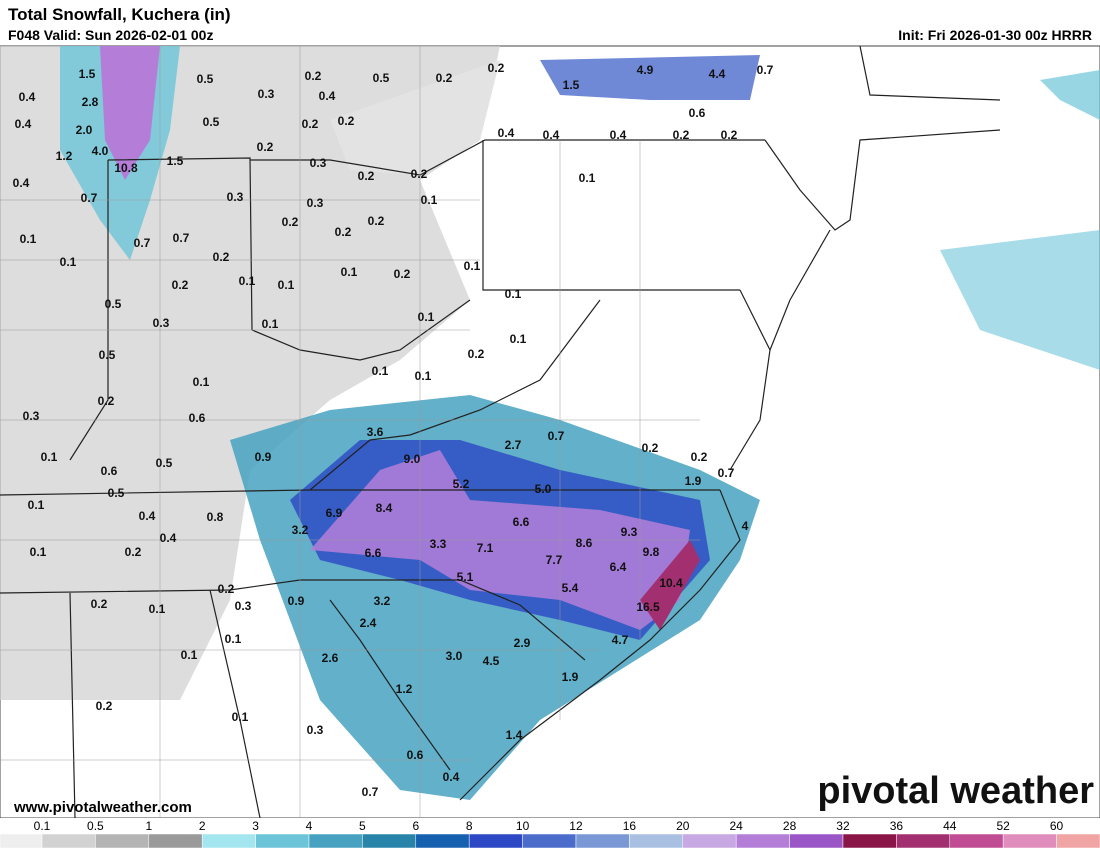  Describe the element at coordinates (412, 459) in the screenshot. I see `snow-label: 9.0` at that location.